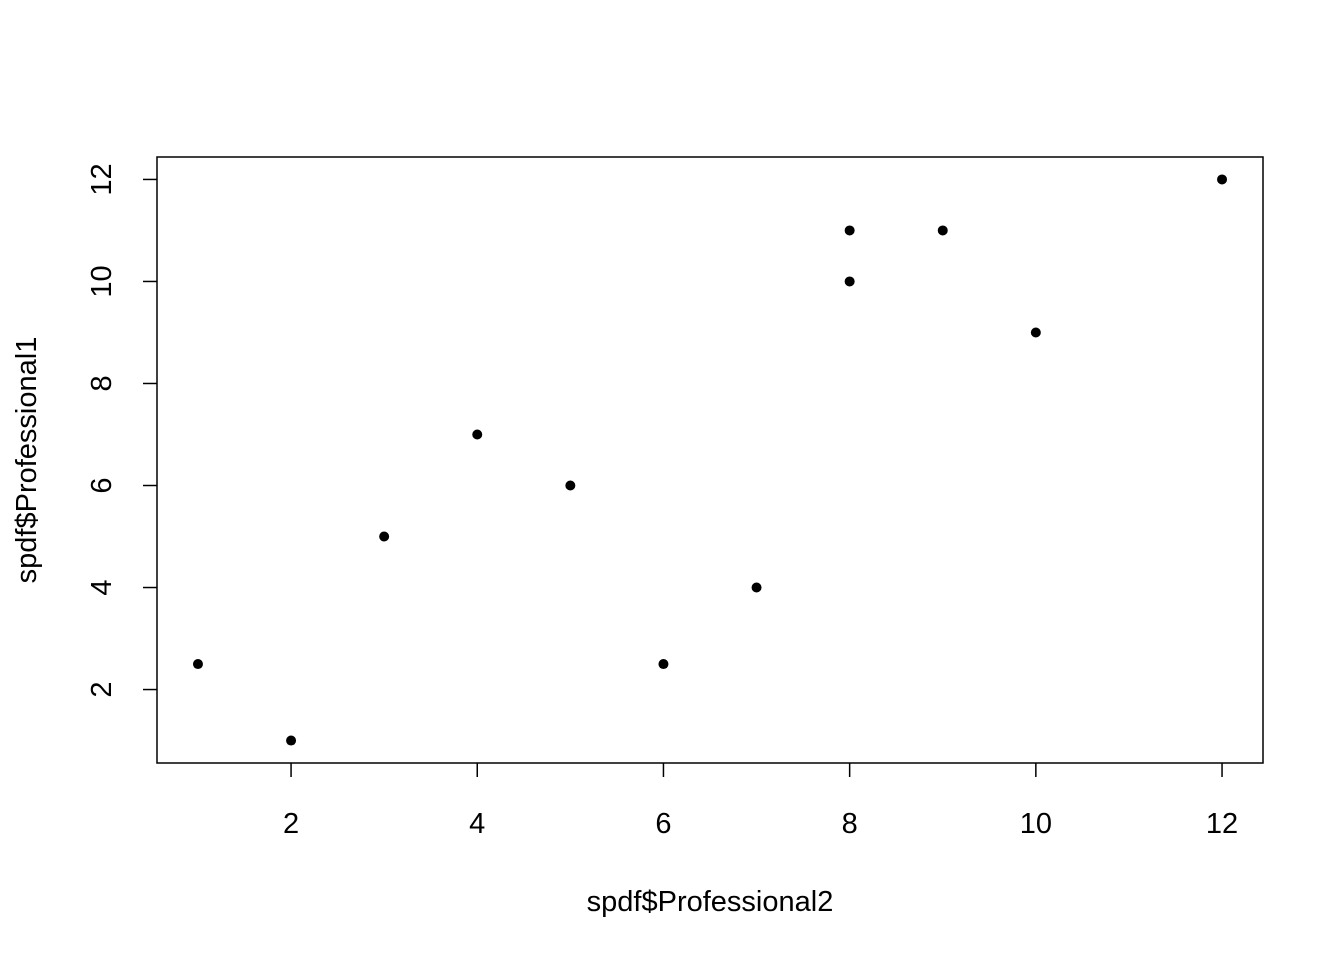 The width and height of the screenshot is (1344, 960). What do you see at coordinates (850, 824) in the screenshot?
I see `x-tick-label: 8` at bounding box center [850, 824].